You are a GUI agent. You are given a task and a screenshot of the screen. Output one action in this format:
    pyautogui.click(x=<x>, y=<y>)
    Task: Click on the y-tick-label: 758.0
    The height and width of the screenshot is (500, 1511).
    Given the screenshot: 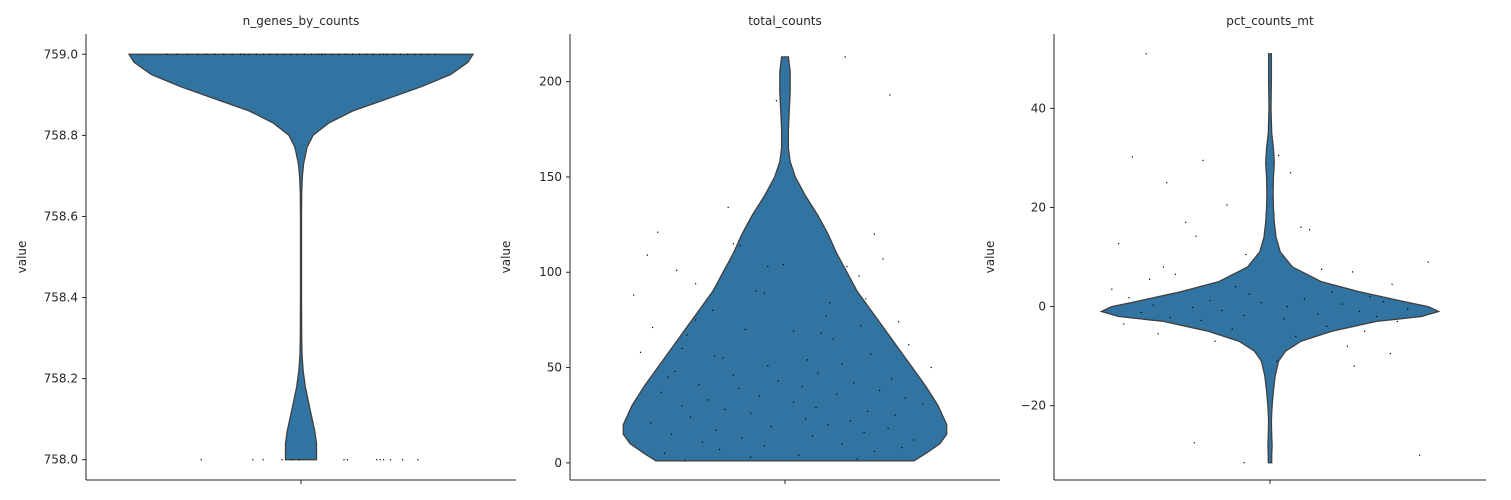 What is the action you would take?
    pyautogui.click(x=61, y=460)
    